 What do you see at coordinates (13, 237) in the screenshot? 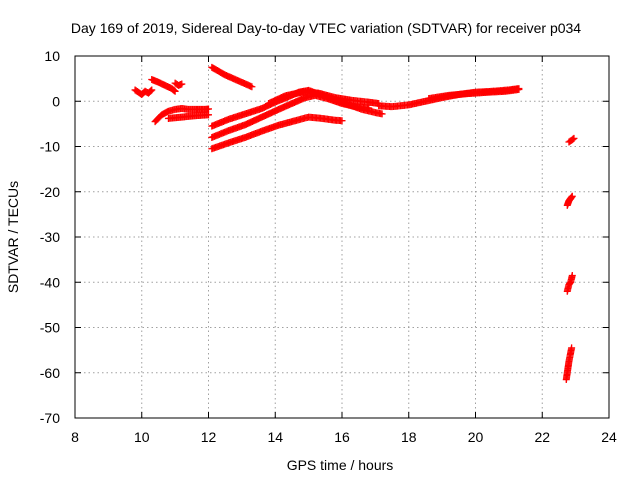
I see `y-axis-label: SDTVAR / TECUs` at bounding box center [13, 237].